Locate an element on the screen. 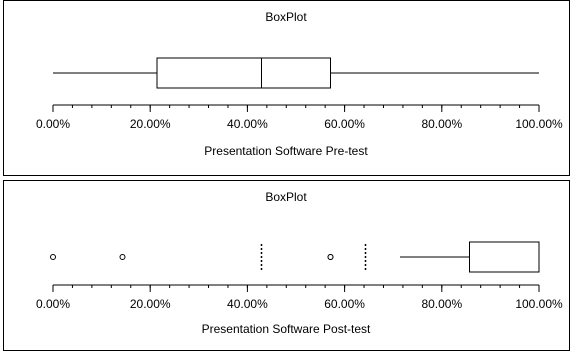 Image resolution: width=573 pixels, height=355 pixels. x-axis-label: Presentation Software Pre-test is located at coordinates (286, 151).